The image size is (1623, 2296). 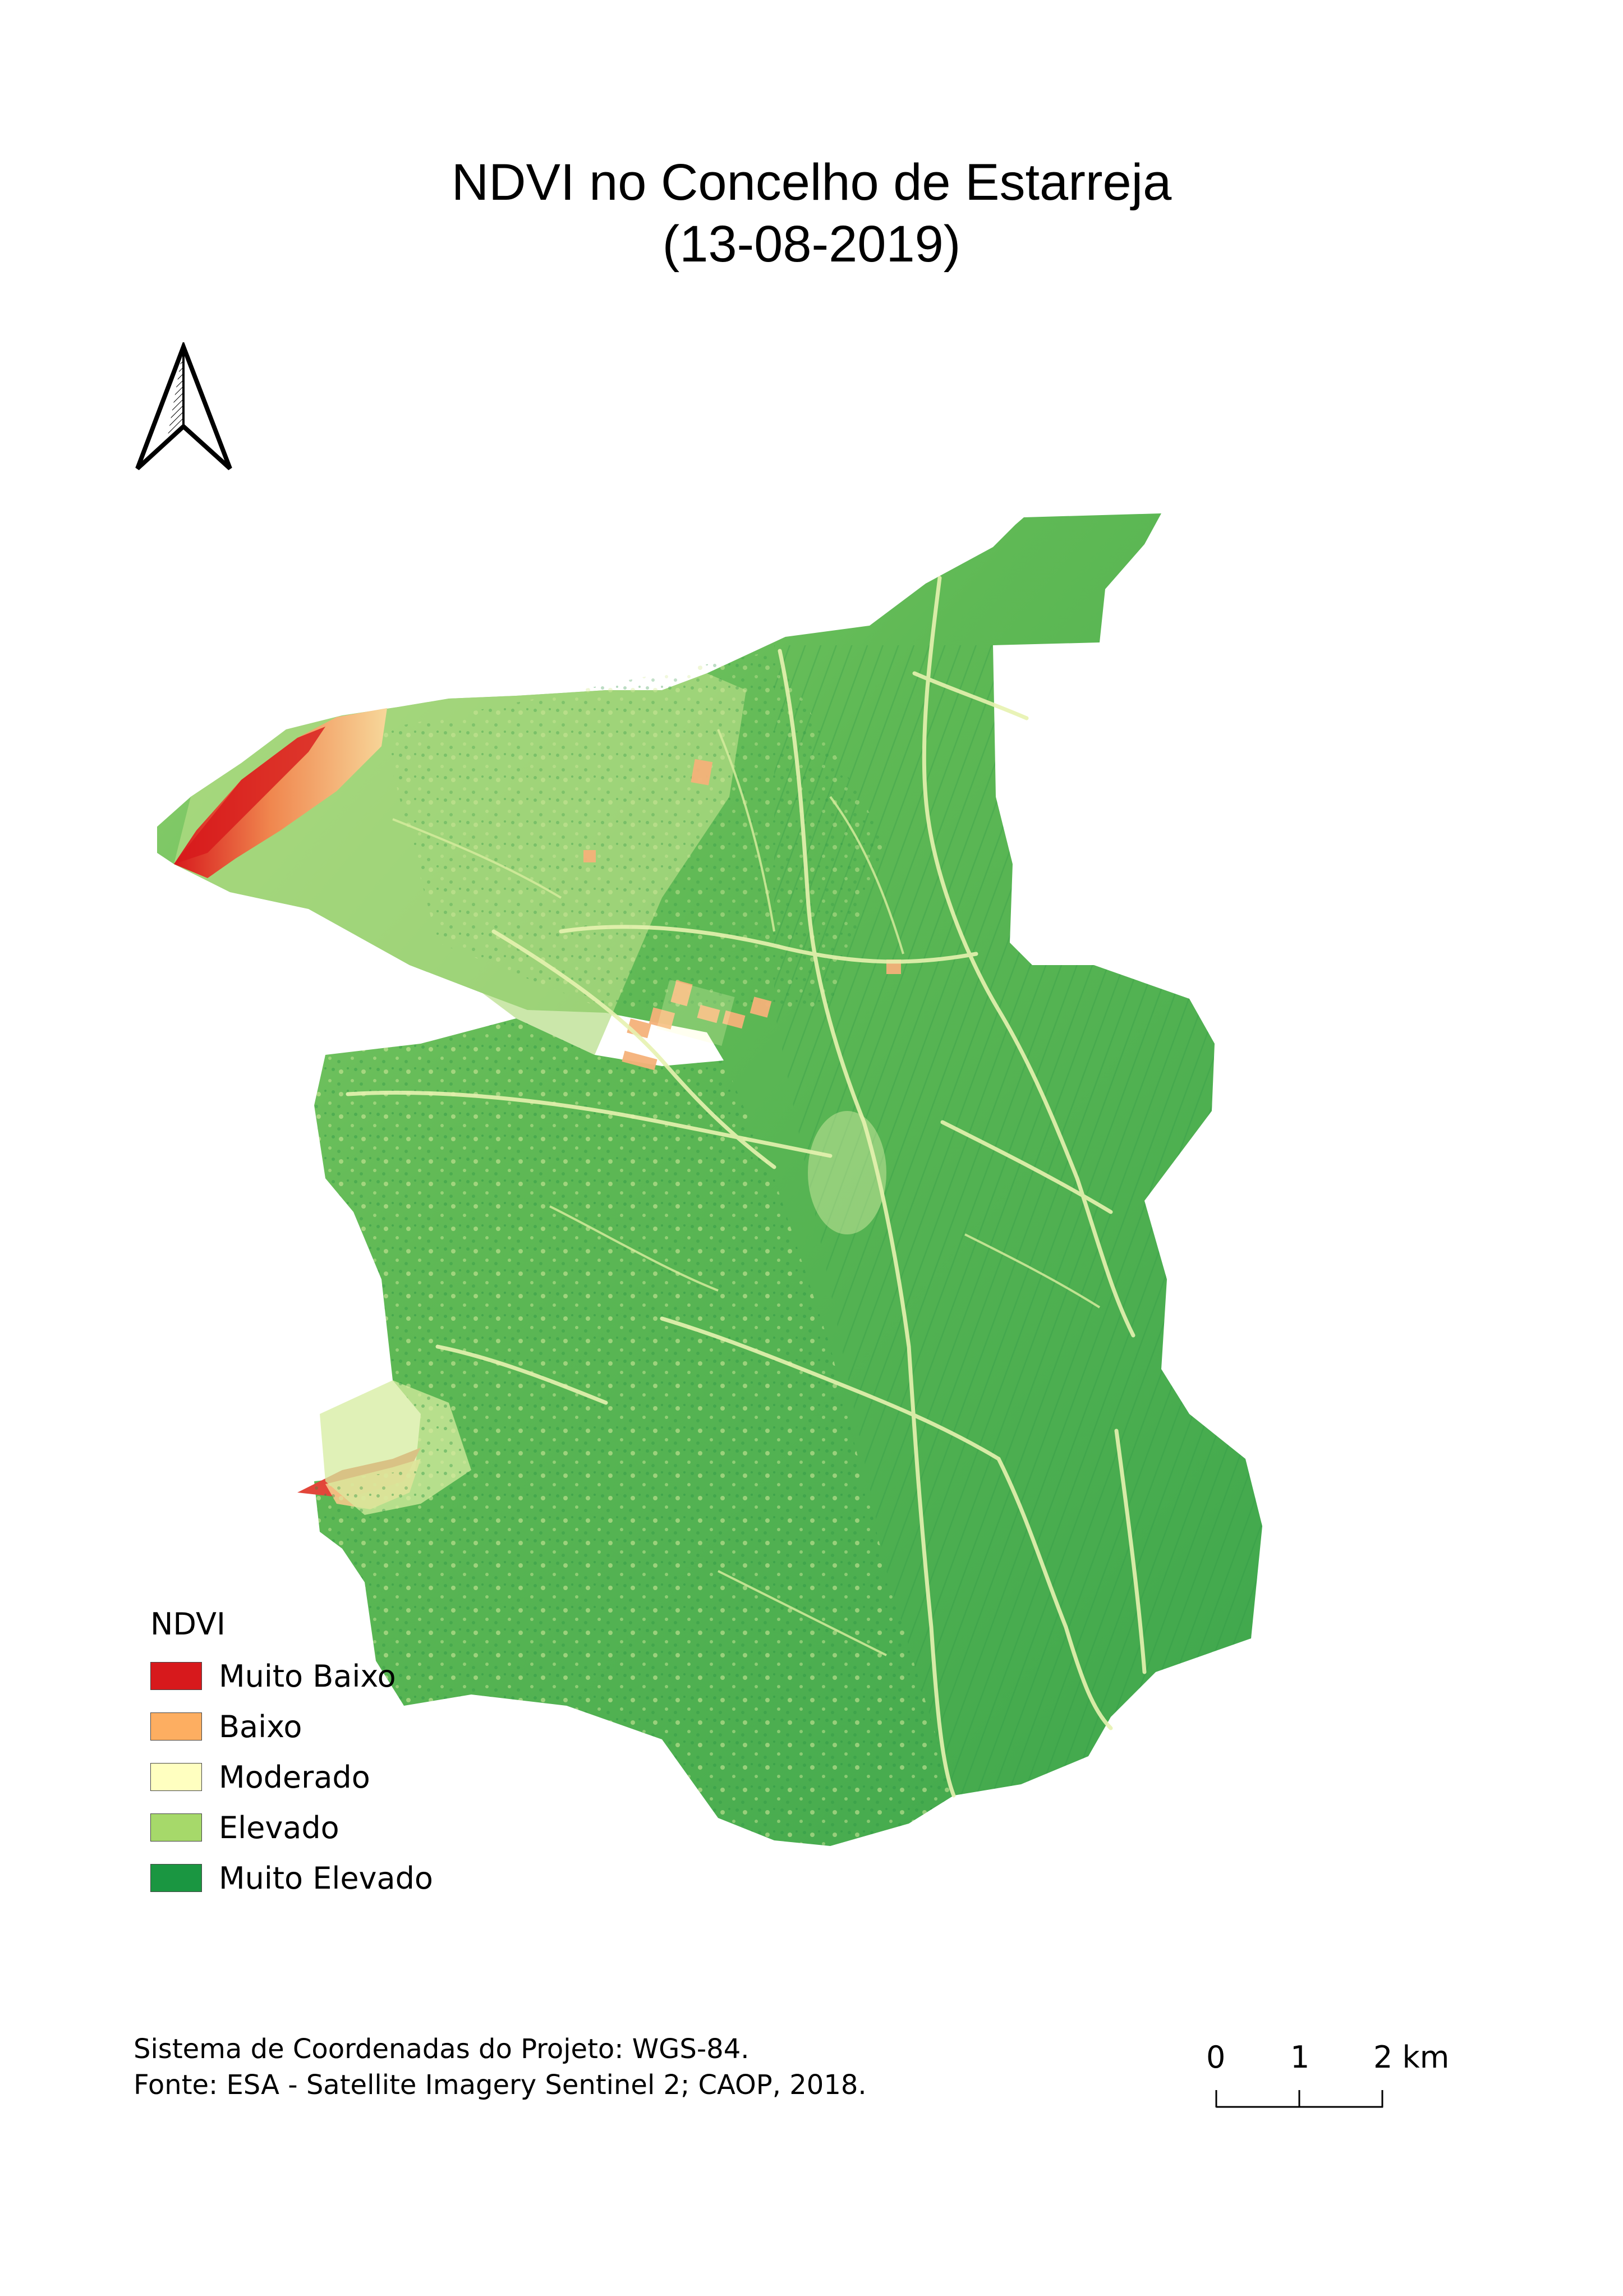 I want to click on legend-label: Elevado, so click(x=279, y=1827).